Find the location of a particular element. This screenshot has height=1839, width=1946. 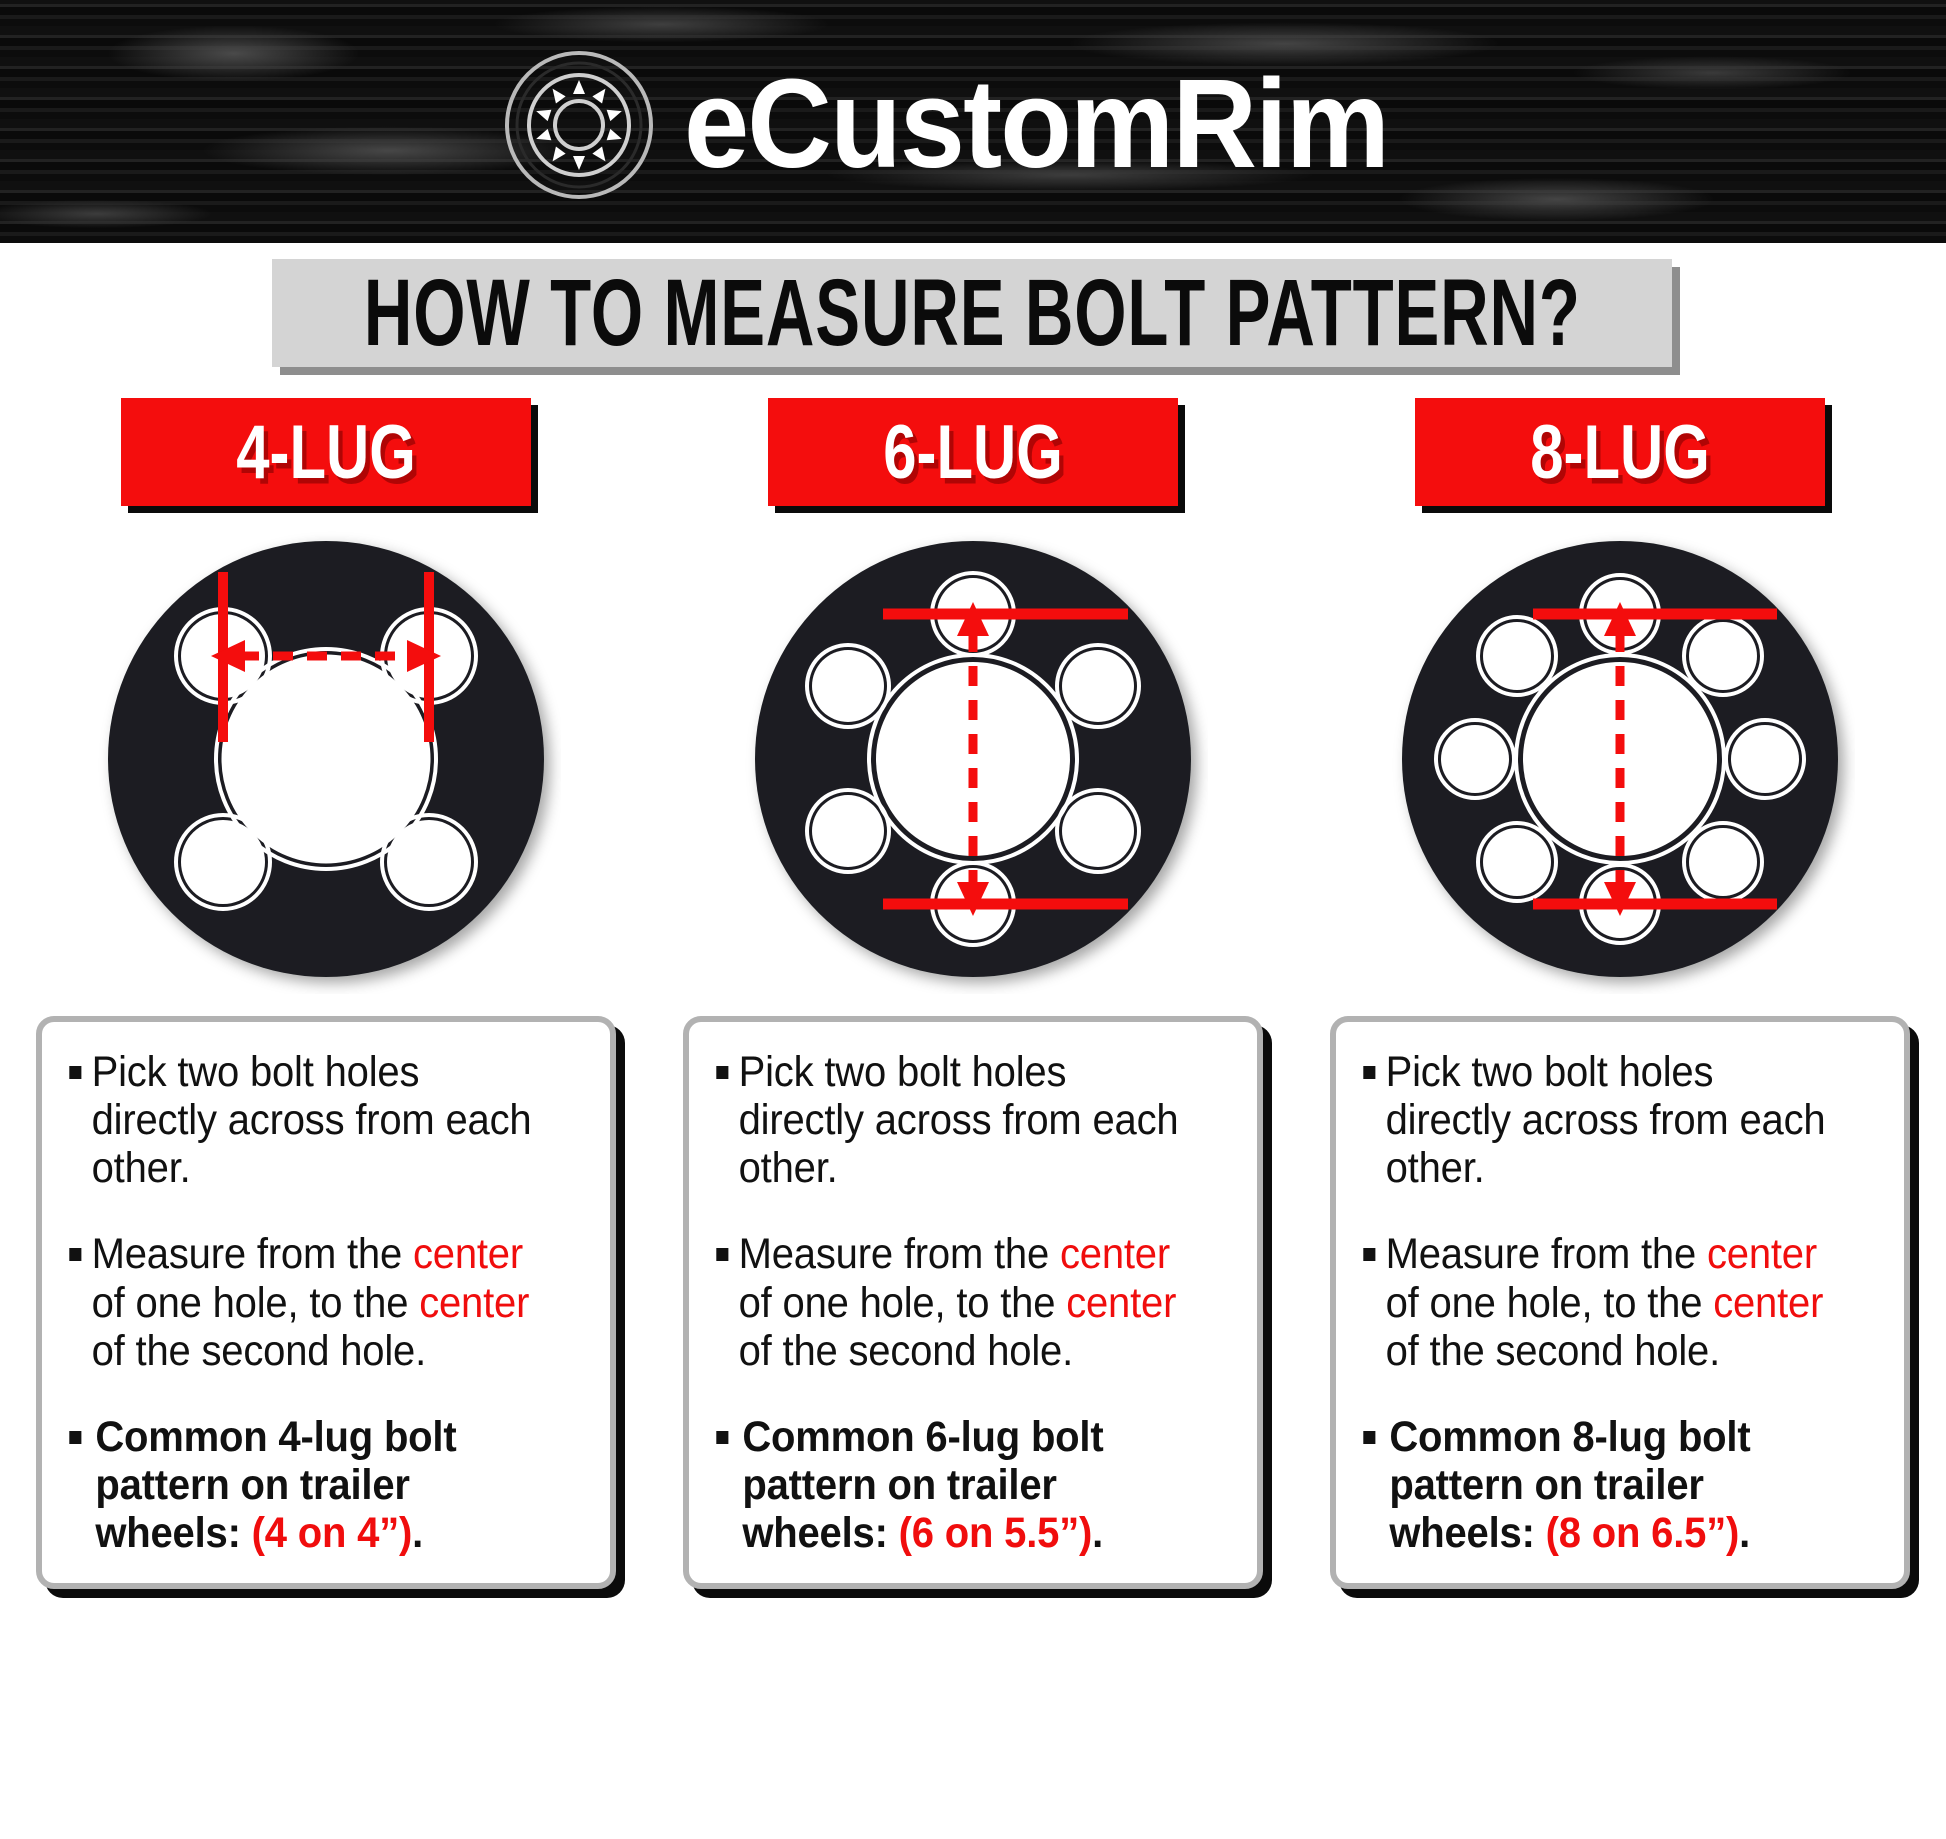

banner-eight-lug: 8-LUG is located at coordinates (1623, 455).